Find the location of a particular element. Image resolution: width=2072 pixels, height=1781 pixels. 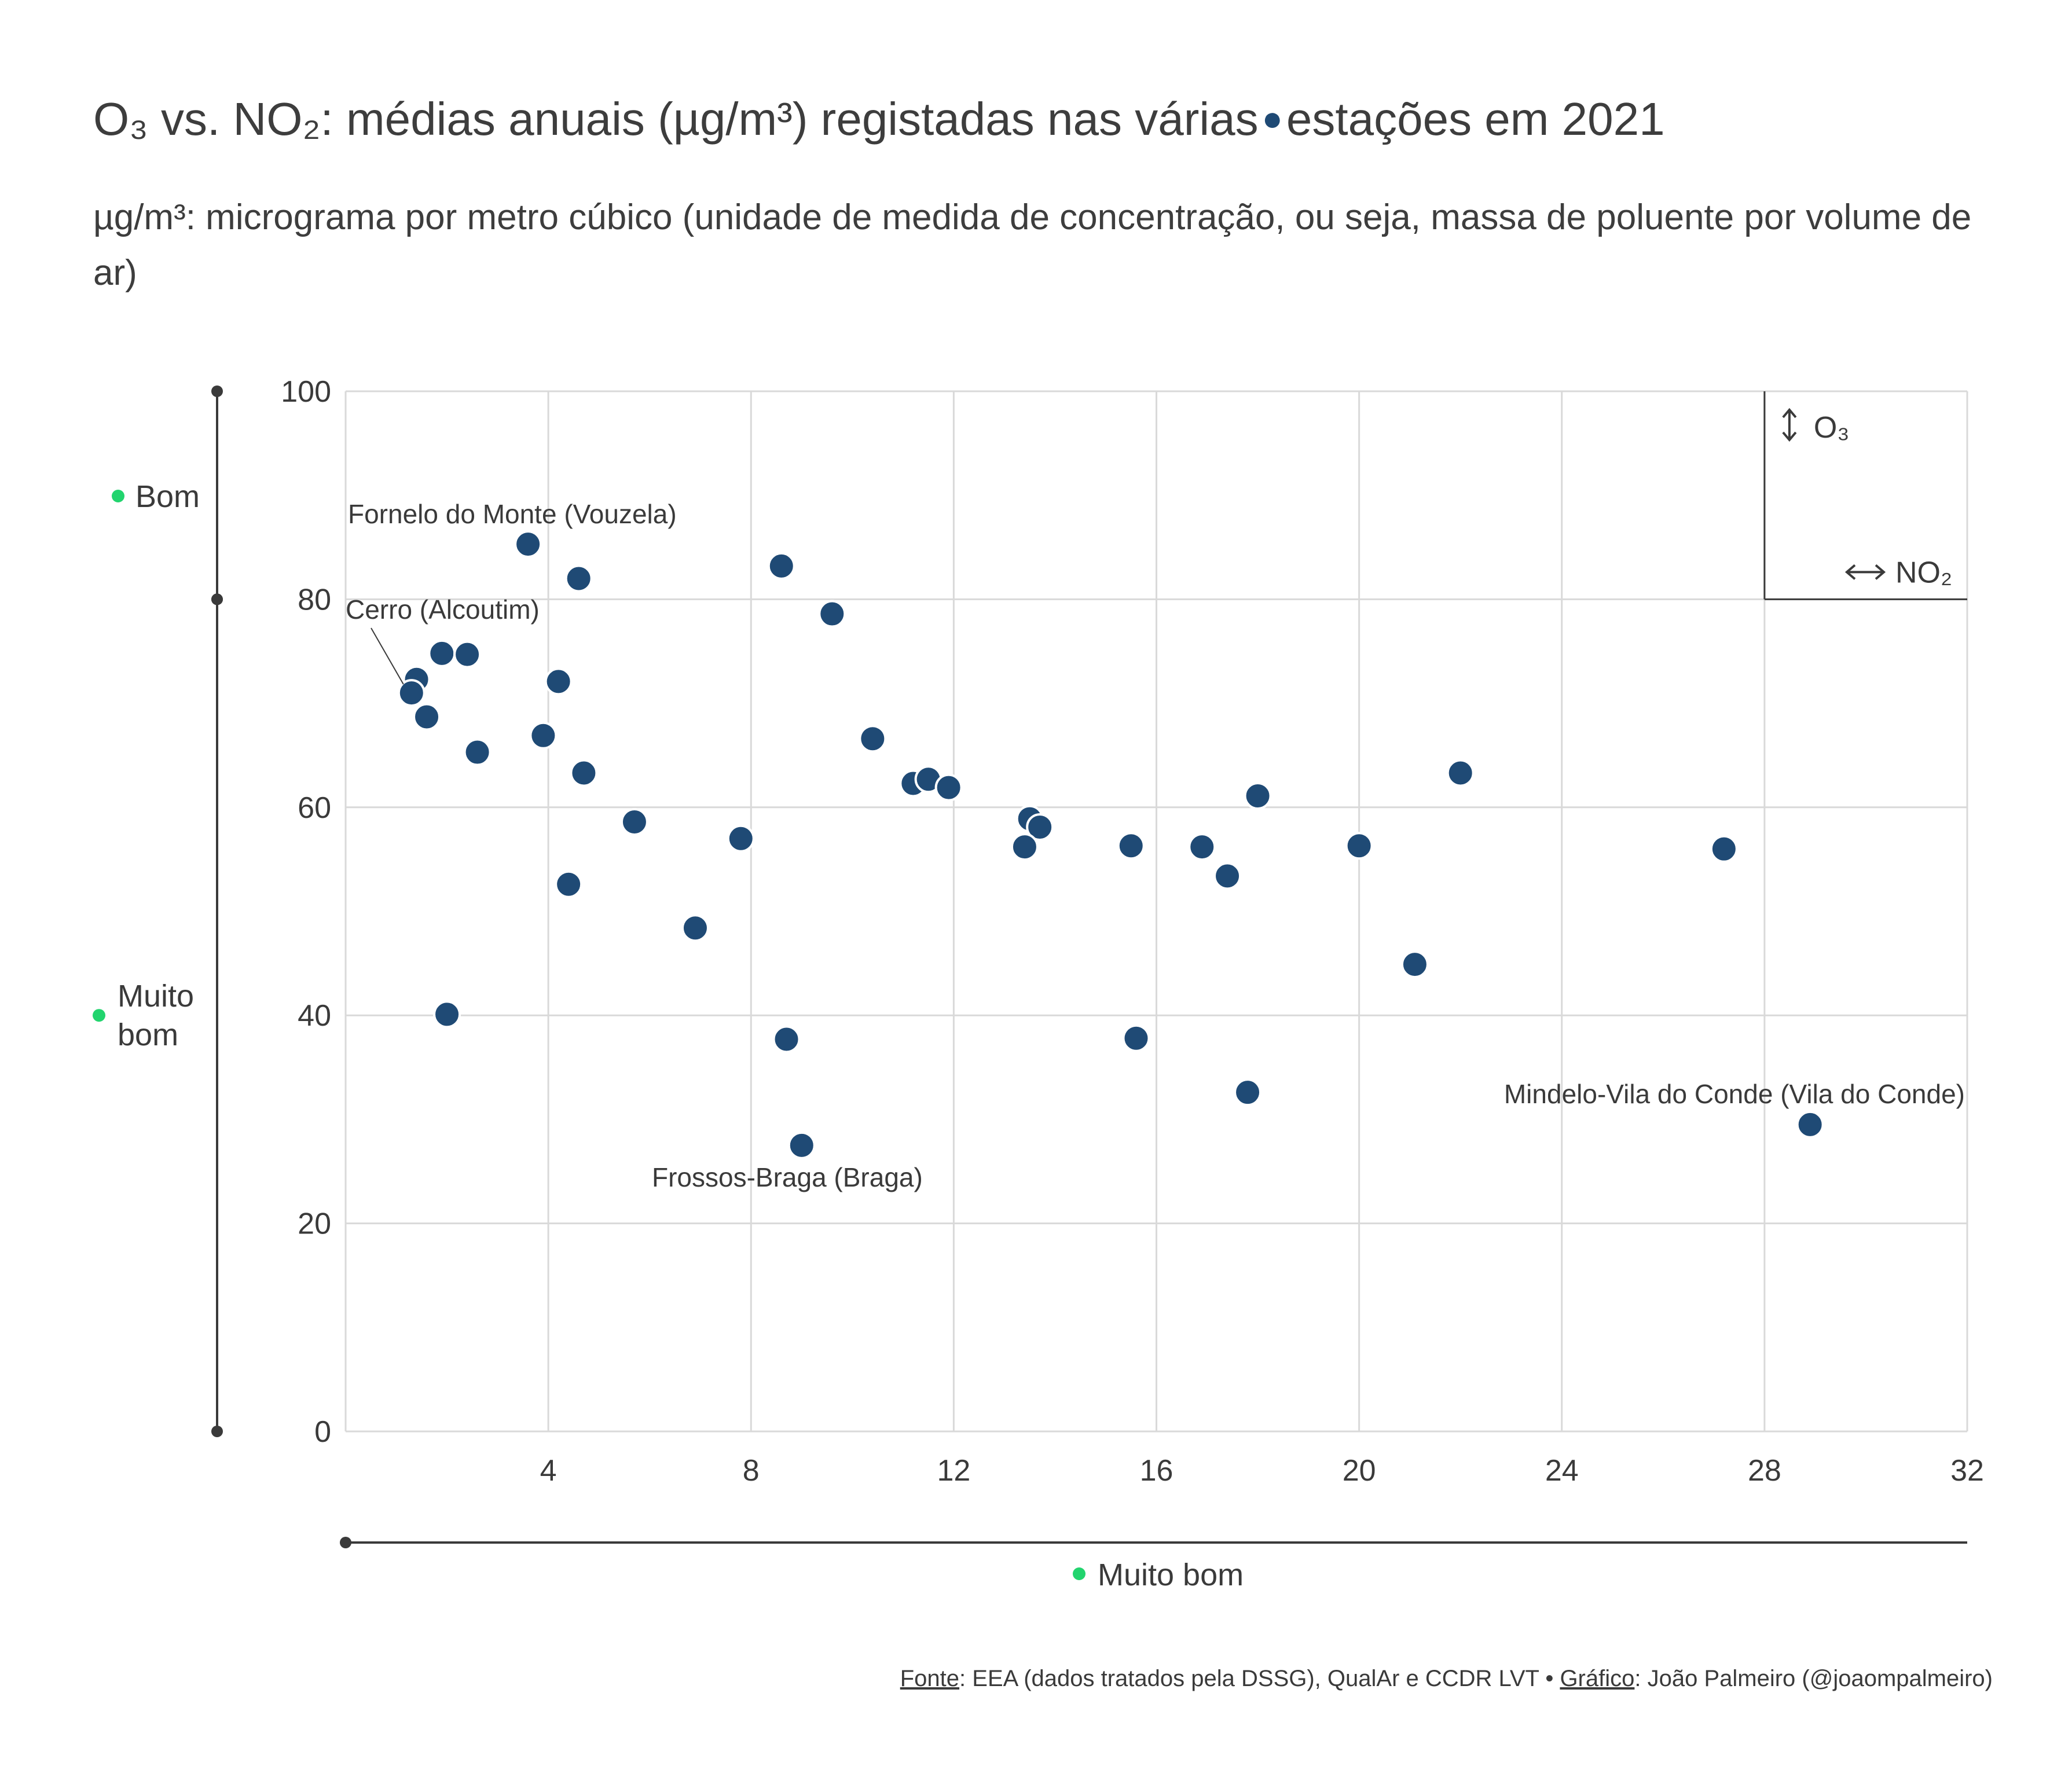

y-tick-label: 100 is located at coordinates (306, 392).